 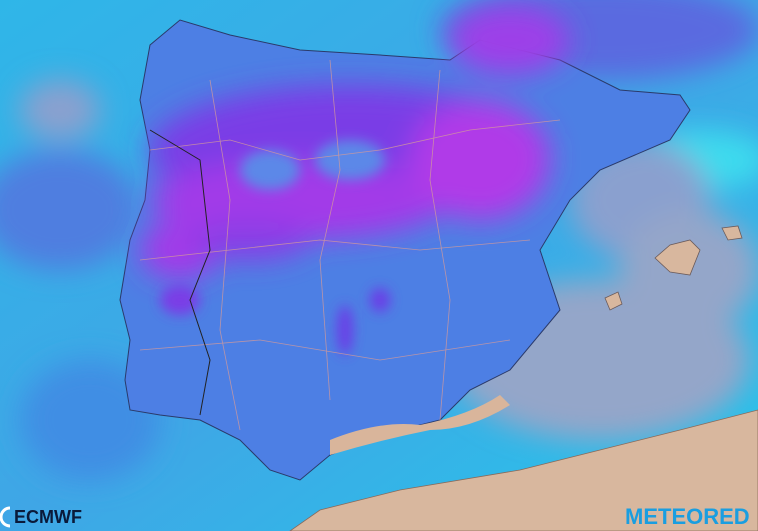 What do you see at coordinates (732, 233) in the screenshot?
I see `menorca` at bounding box center [732, 233].